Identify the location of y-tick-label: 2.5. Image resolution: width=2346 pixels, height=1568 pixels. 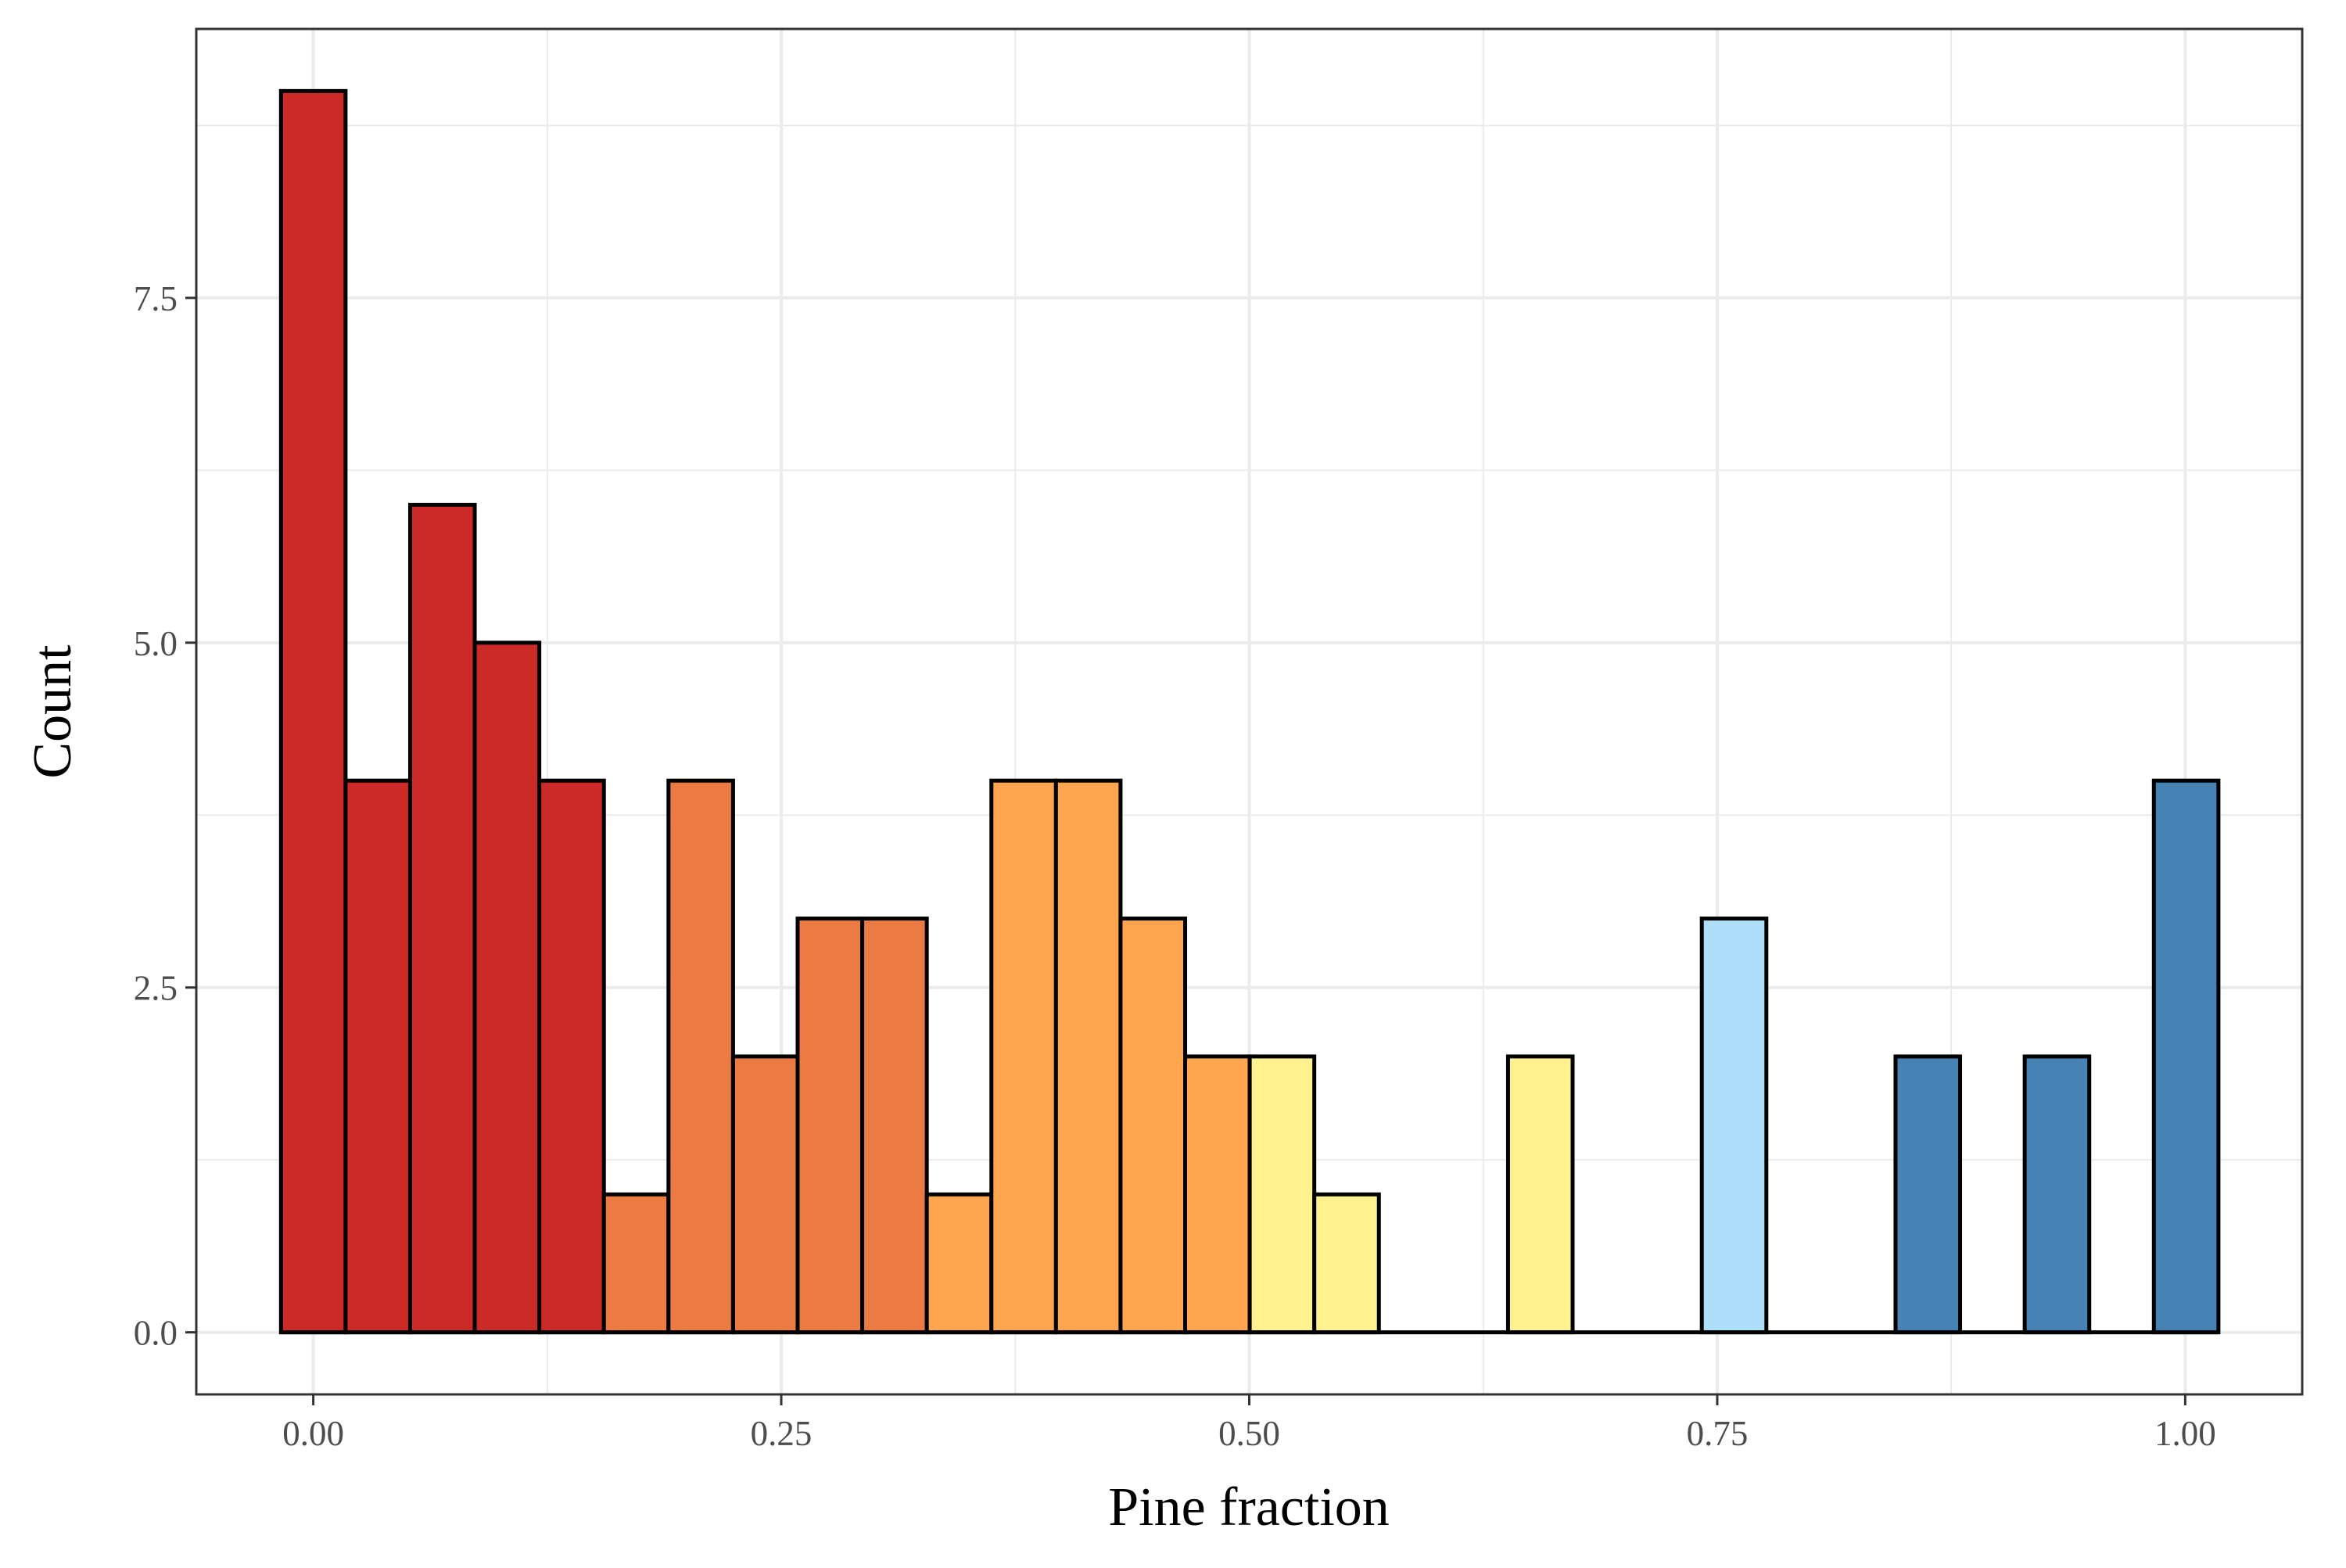
(156, 988).